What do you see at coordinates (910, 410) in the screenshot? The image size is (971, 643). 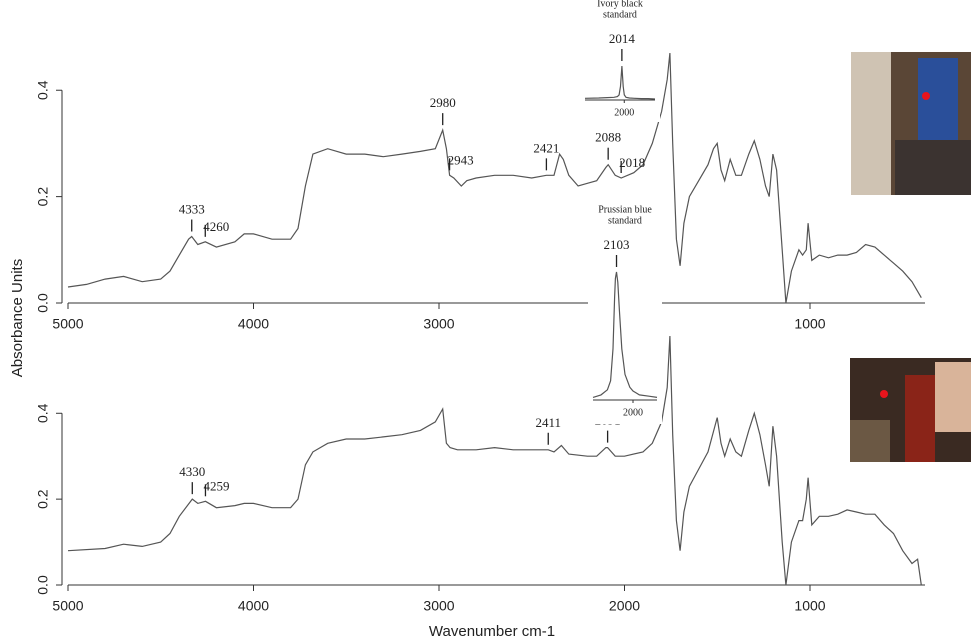 I see `painting-bottom` at bounding box center [910, 410].